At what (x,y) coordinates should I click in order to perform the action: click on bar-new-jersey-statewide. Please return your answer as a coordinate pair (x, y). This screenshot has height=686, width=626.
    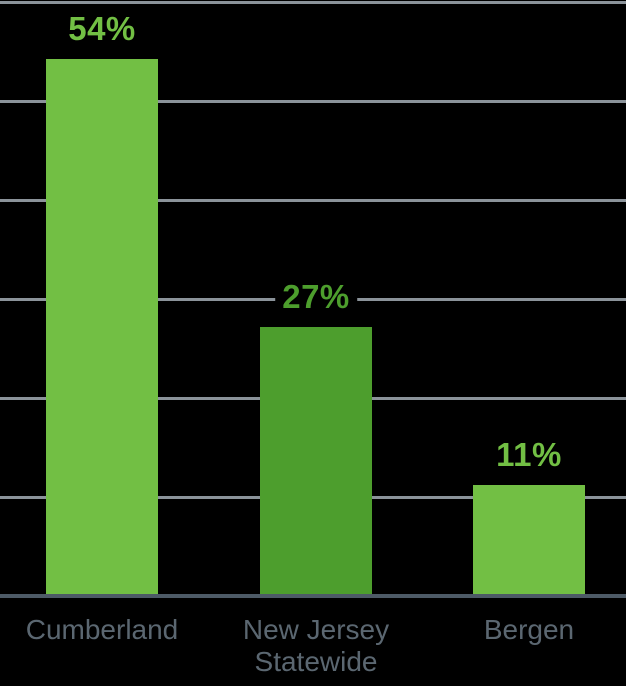
    Looking at the image, I should click on (316, 460).